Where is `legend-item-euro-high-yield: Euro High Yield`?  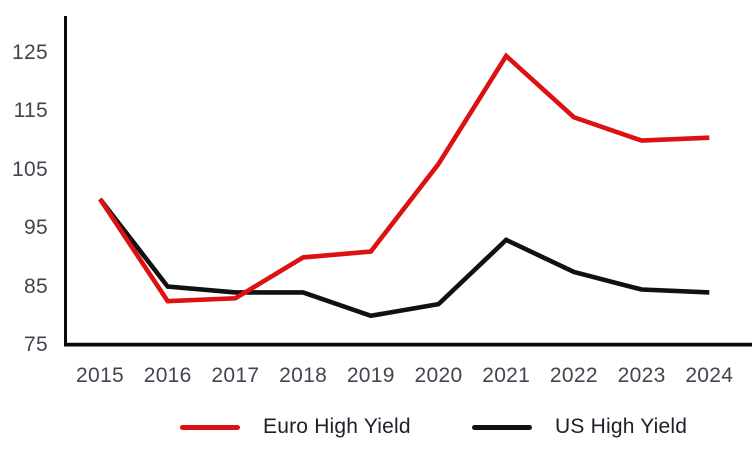 legend-item-euro-high-yield: Euro High Yield is located at coordinates (295, 427).